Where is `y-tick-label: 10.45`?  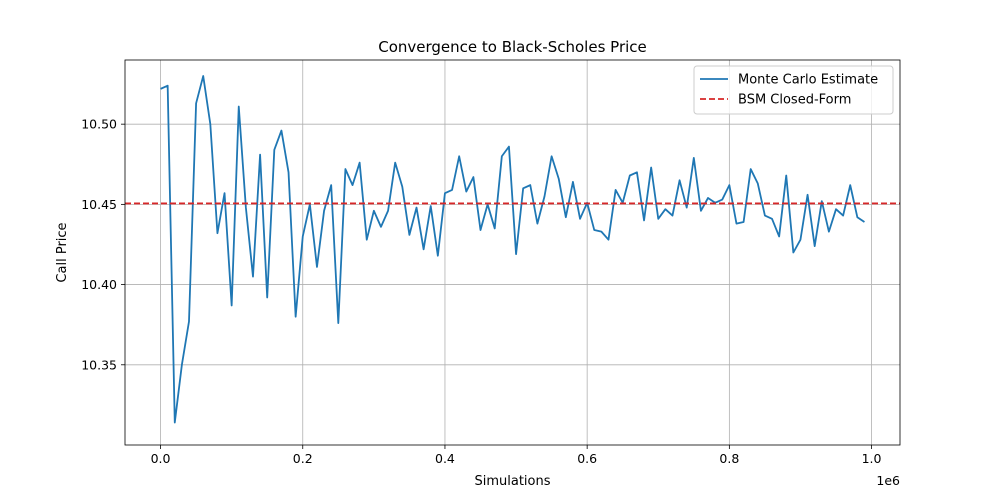 y-tick-label: 10.45 is located at coordinates (99, 204).